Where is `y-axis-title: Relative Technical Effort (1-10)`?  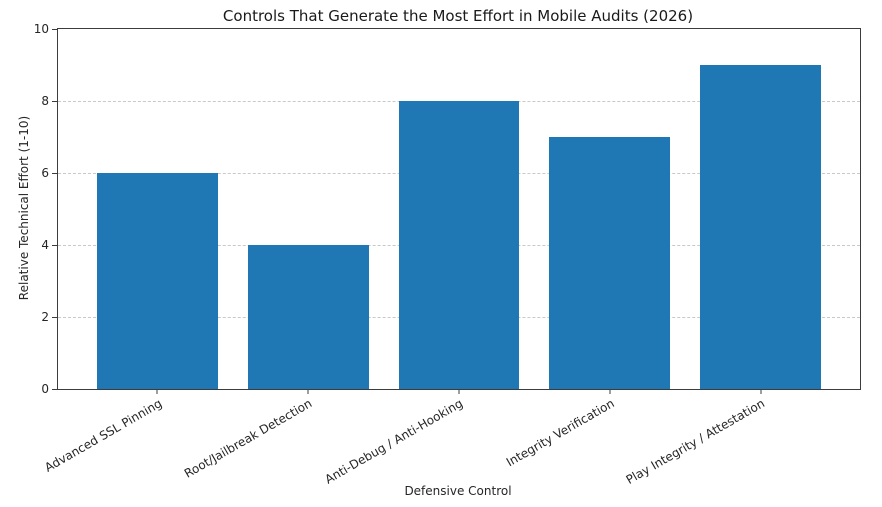 y-axis-title: Relative Technical Effort (1-10) is located at coordinates (24, 208).